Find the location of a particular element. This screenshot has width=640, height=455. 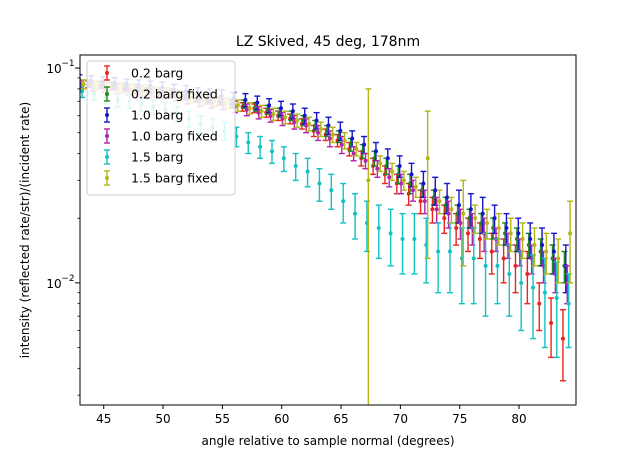

legend-box is located at coordinates (161, 128).